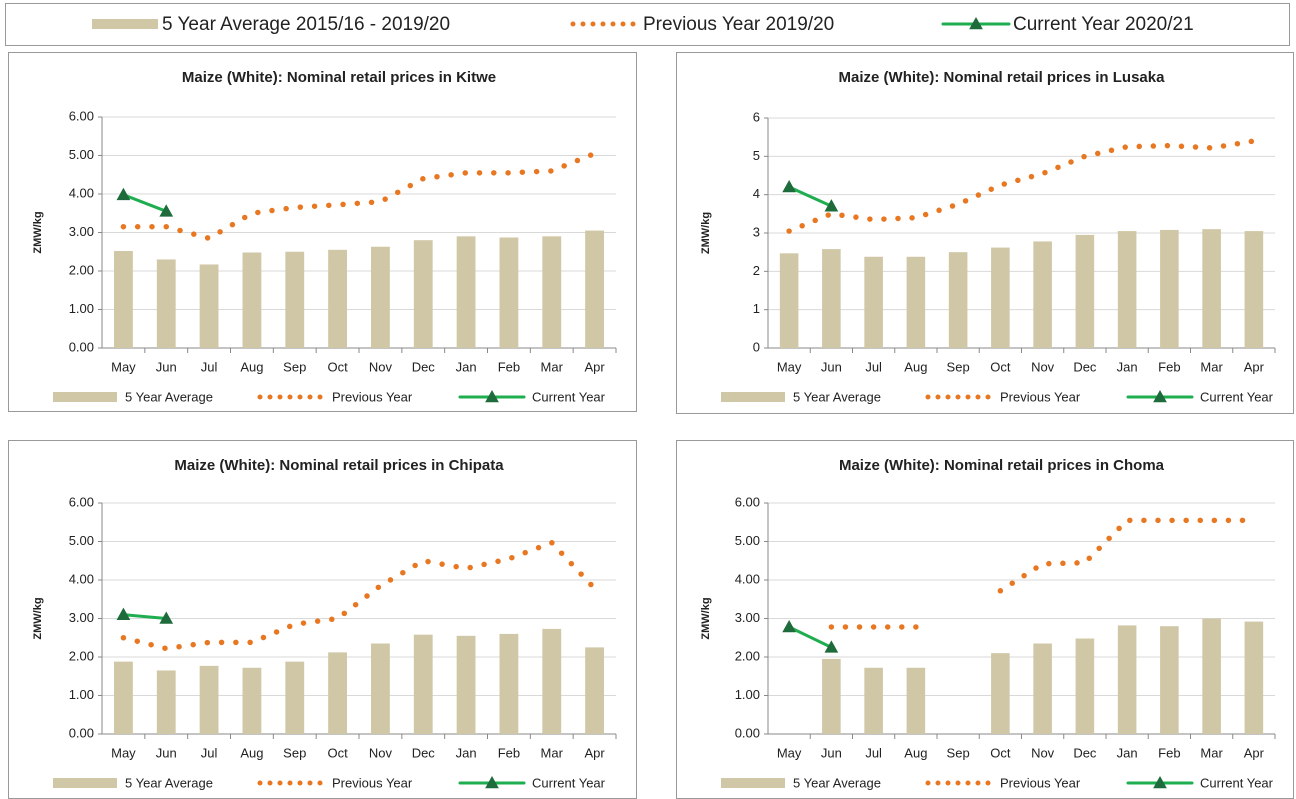 This screenshot has height=799, width=1296. I want to click on x-tick-label: Jan, so click(1127, 752).